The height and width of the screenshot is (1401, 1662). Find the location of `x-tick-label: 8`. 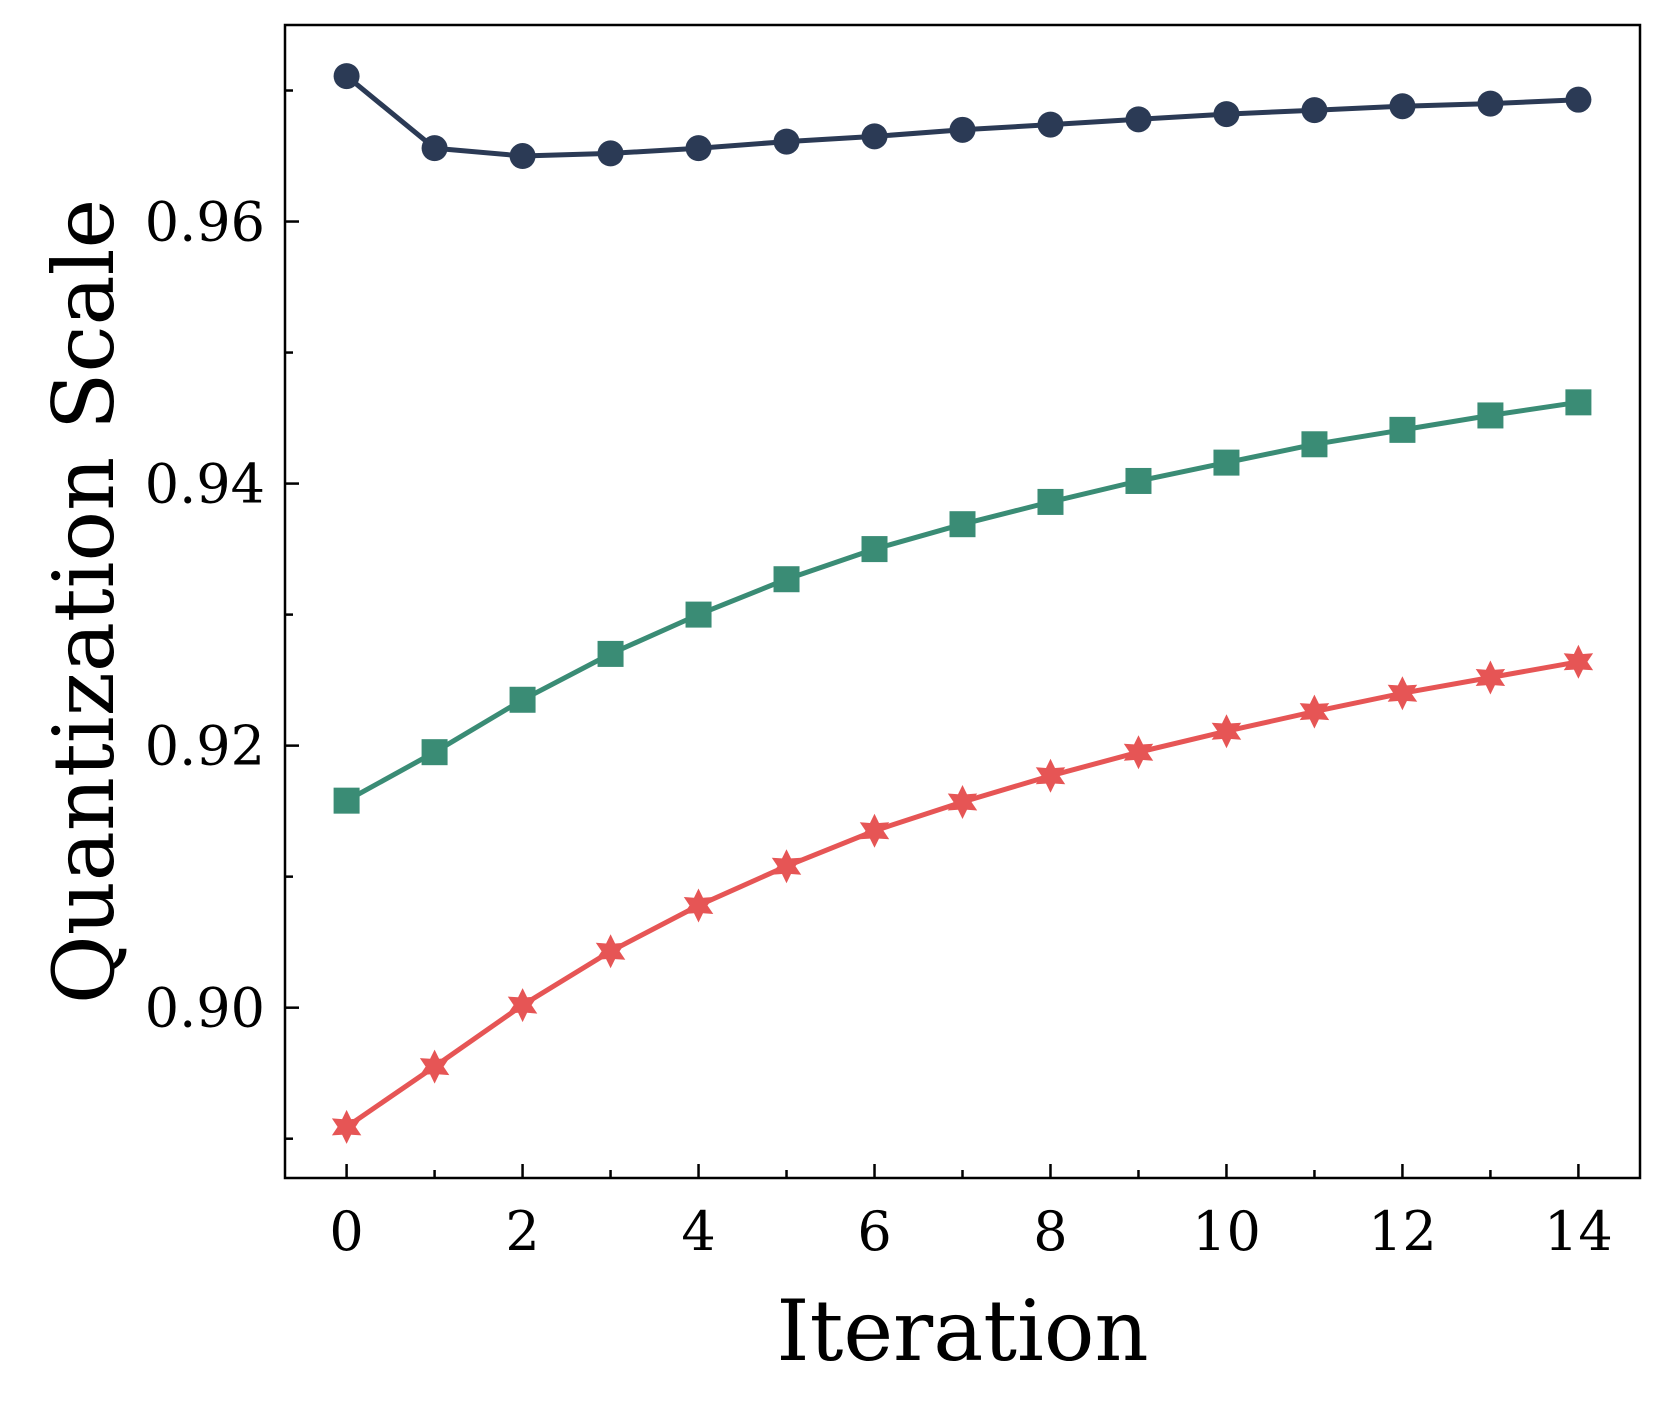

x-tick-label: 8 is located at coordinates (1050, 1231).